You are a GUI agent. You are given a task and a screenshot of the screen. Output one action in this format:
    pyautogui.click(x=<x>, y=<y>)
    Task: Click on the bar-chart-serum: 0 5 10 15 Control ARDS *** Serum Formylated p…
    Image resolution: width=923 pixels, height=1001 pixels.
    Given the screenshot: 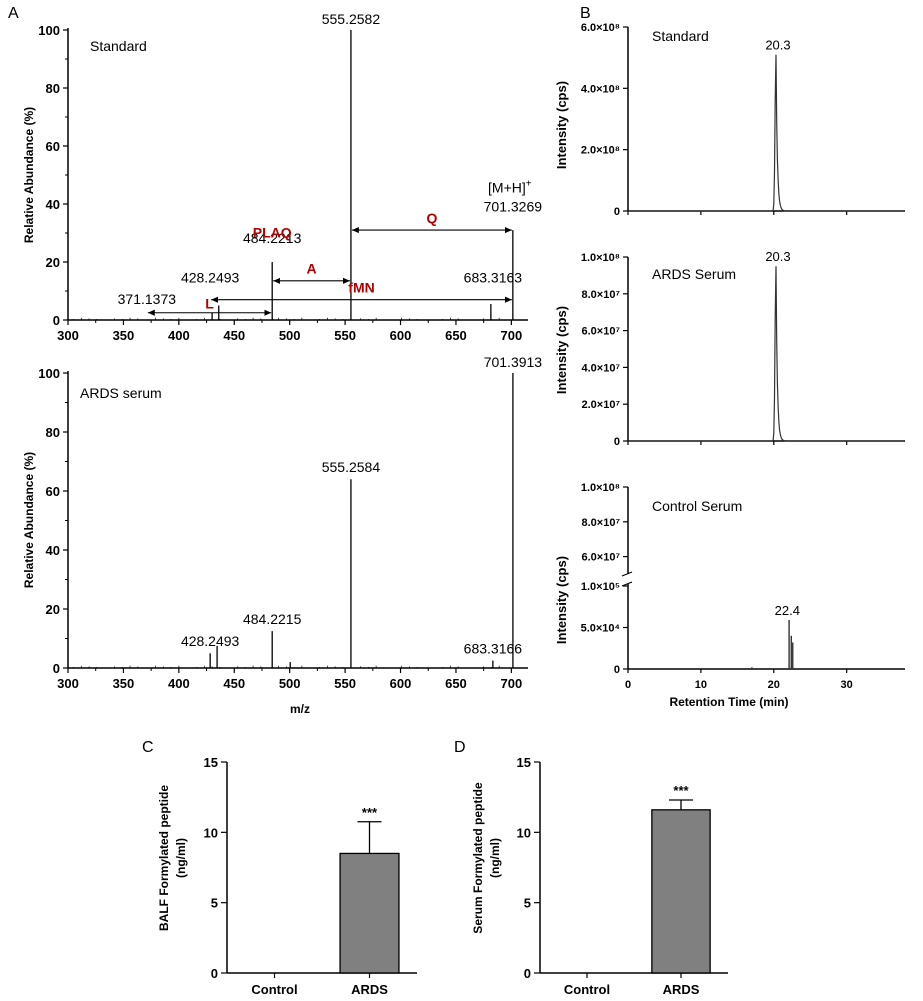 What is the action you would take?
    pyautogui.click(x=599, y=876)
    